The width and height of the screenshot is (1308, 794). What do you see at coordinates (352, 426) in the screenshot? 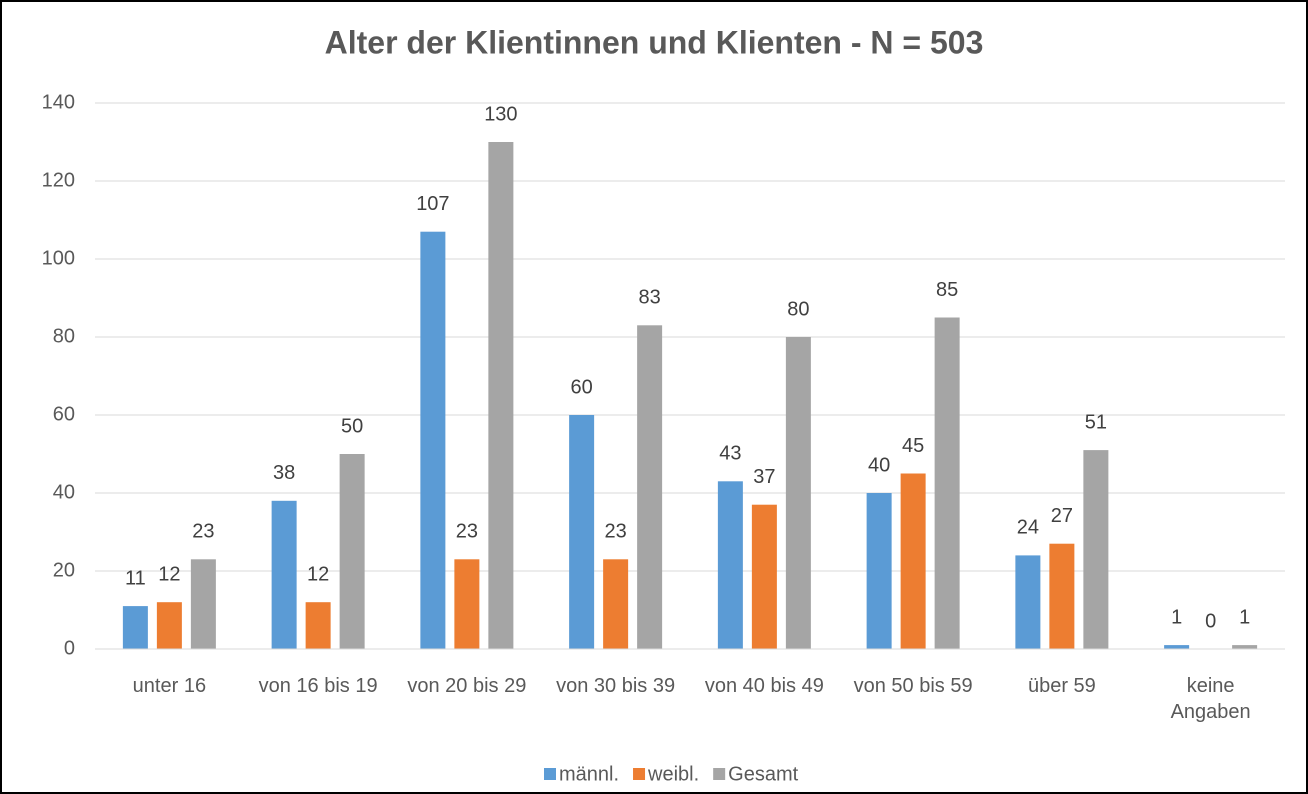
I see `data-label: 50` at bounding box center [352, 426].